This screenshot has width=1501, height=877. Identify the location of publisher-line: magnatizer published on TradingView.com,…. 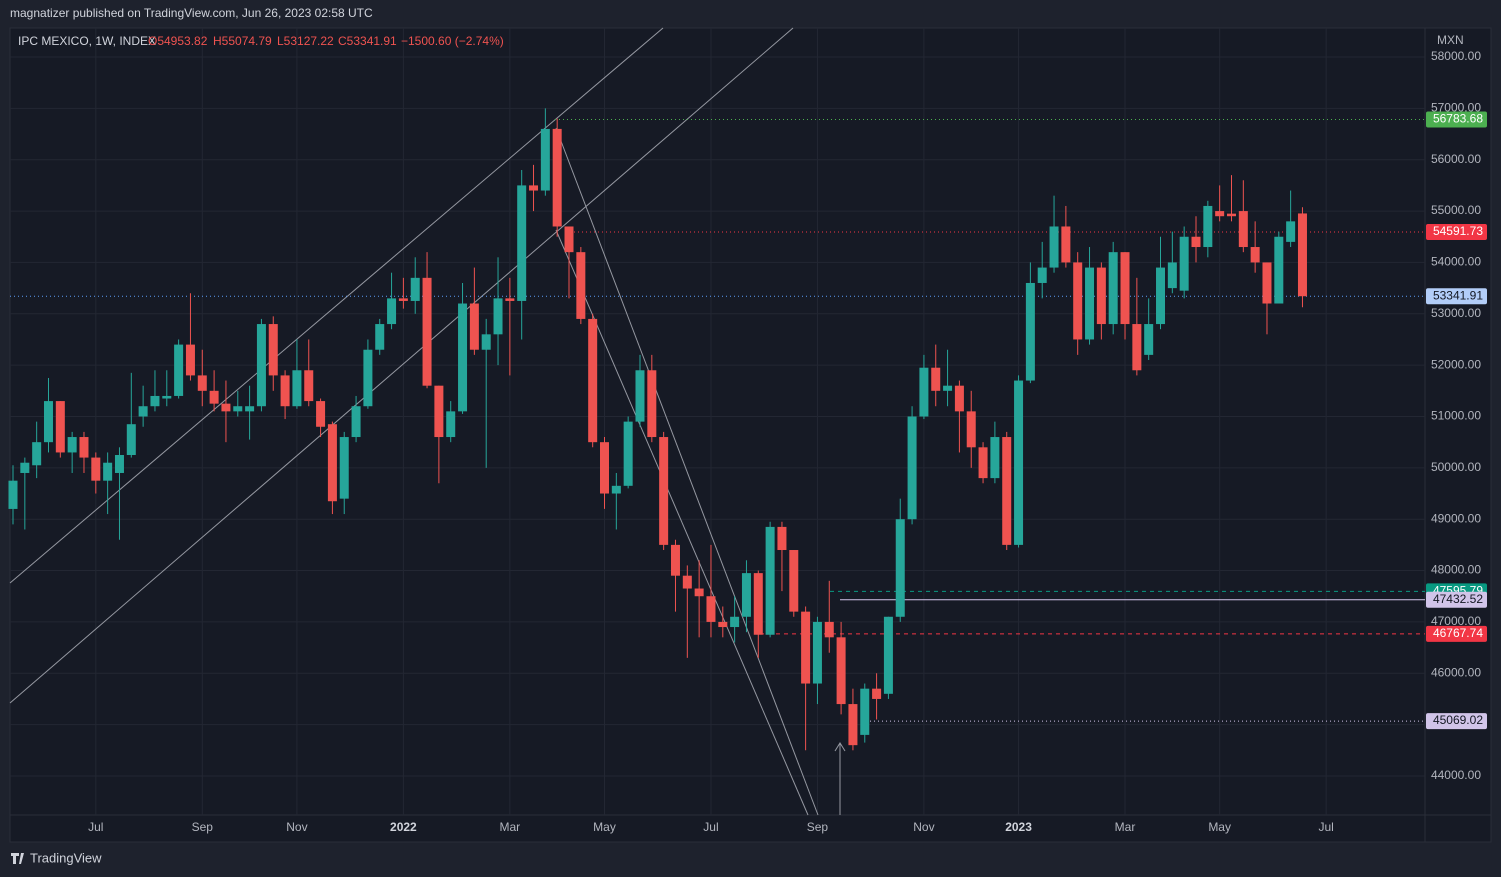
(191, 13).